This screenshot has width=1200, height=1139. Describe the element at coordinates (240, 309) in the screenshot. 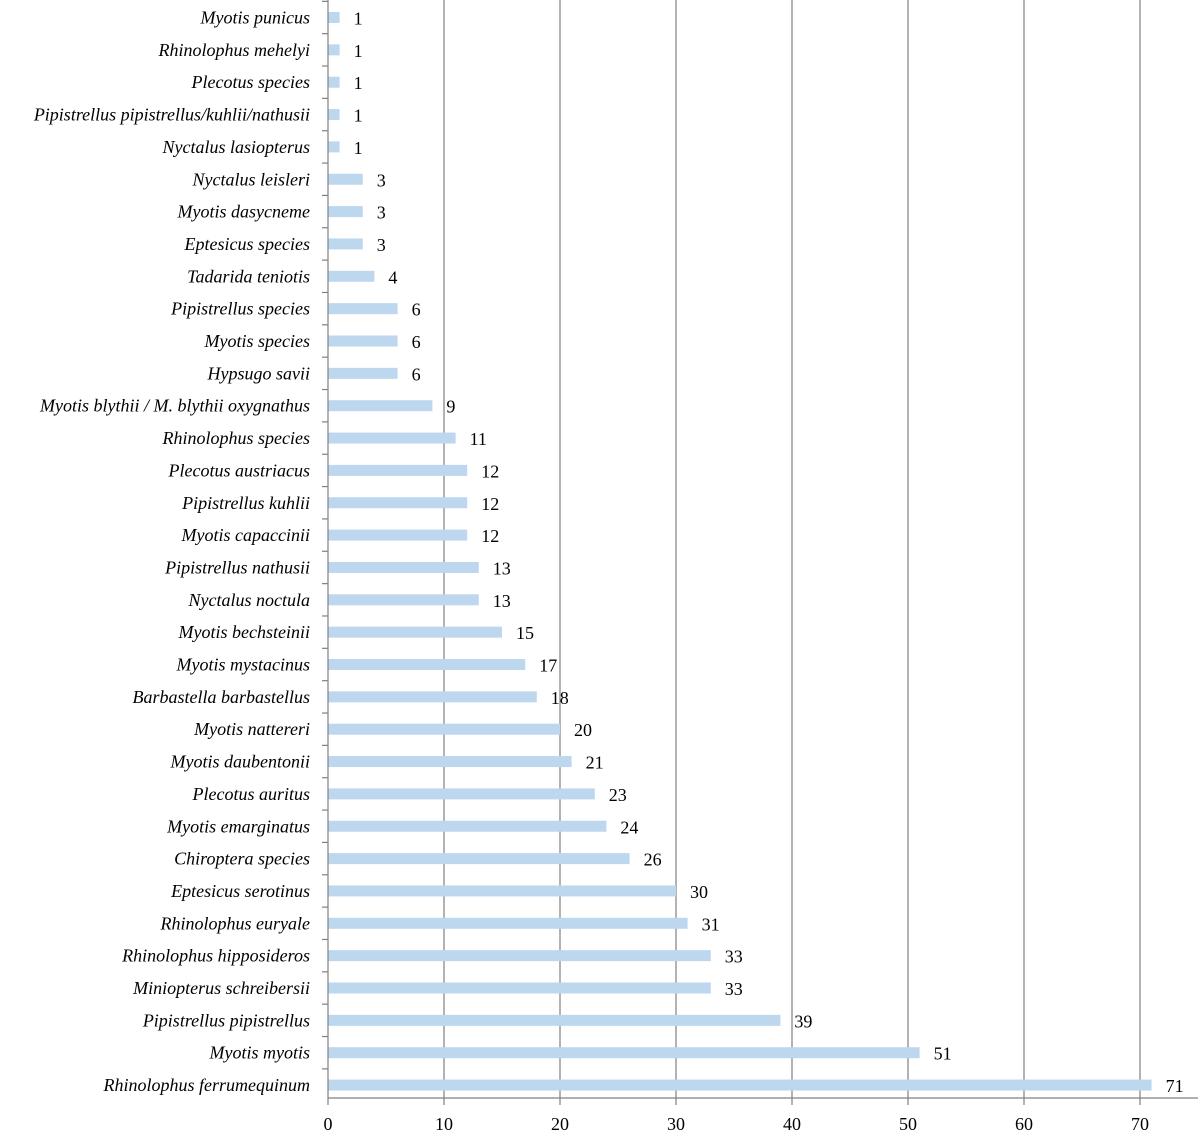

I see `category-label: Pipistrellus species` at that location.